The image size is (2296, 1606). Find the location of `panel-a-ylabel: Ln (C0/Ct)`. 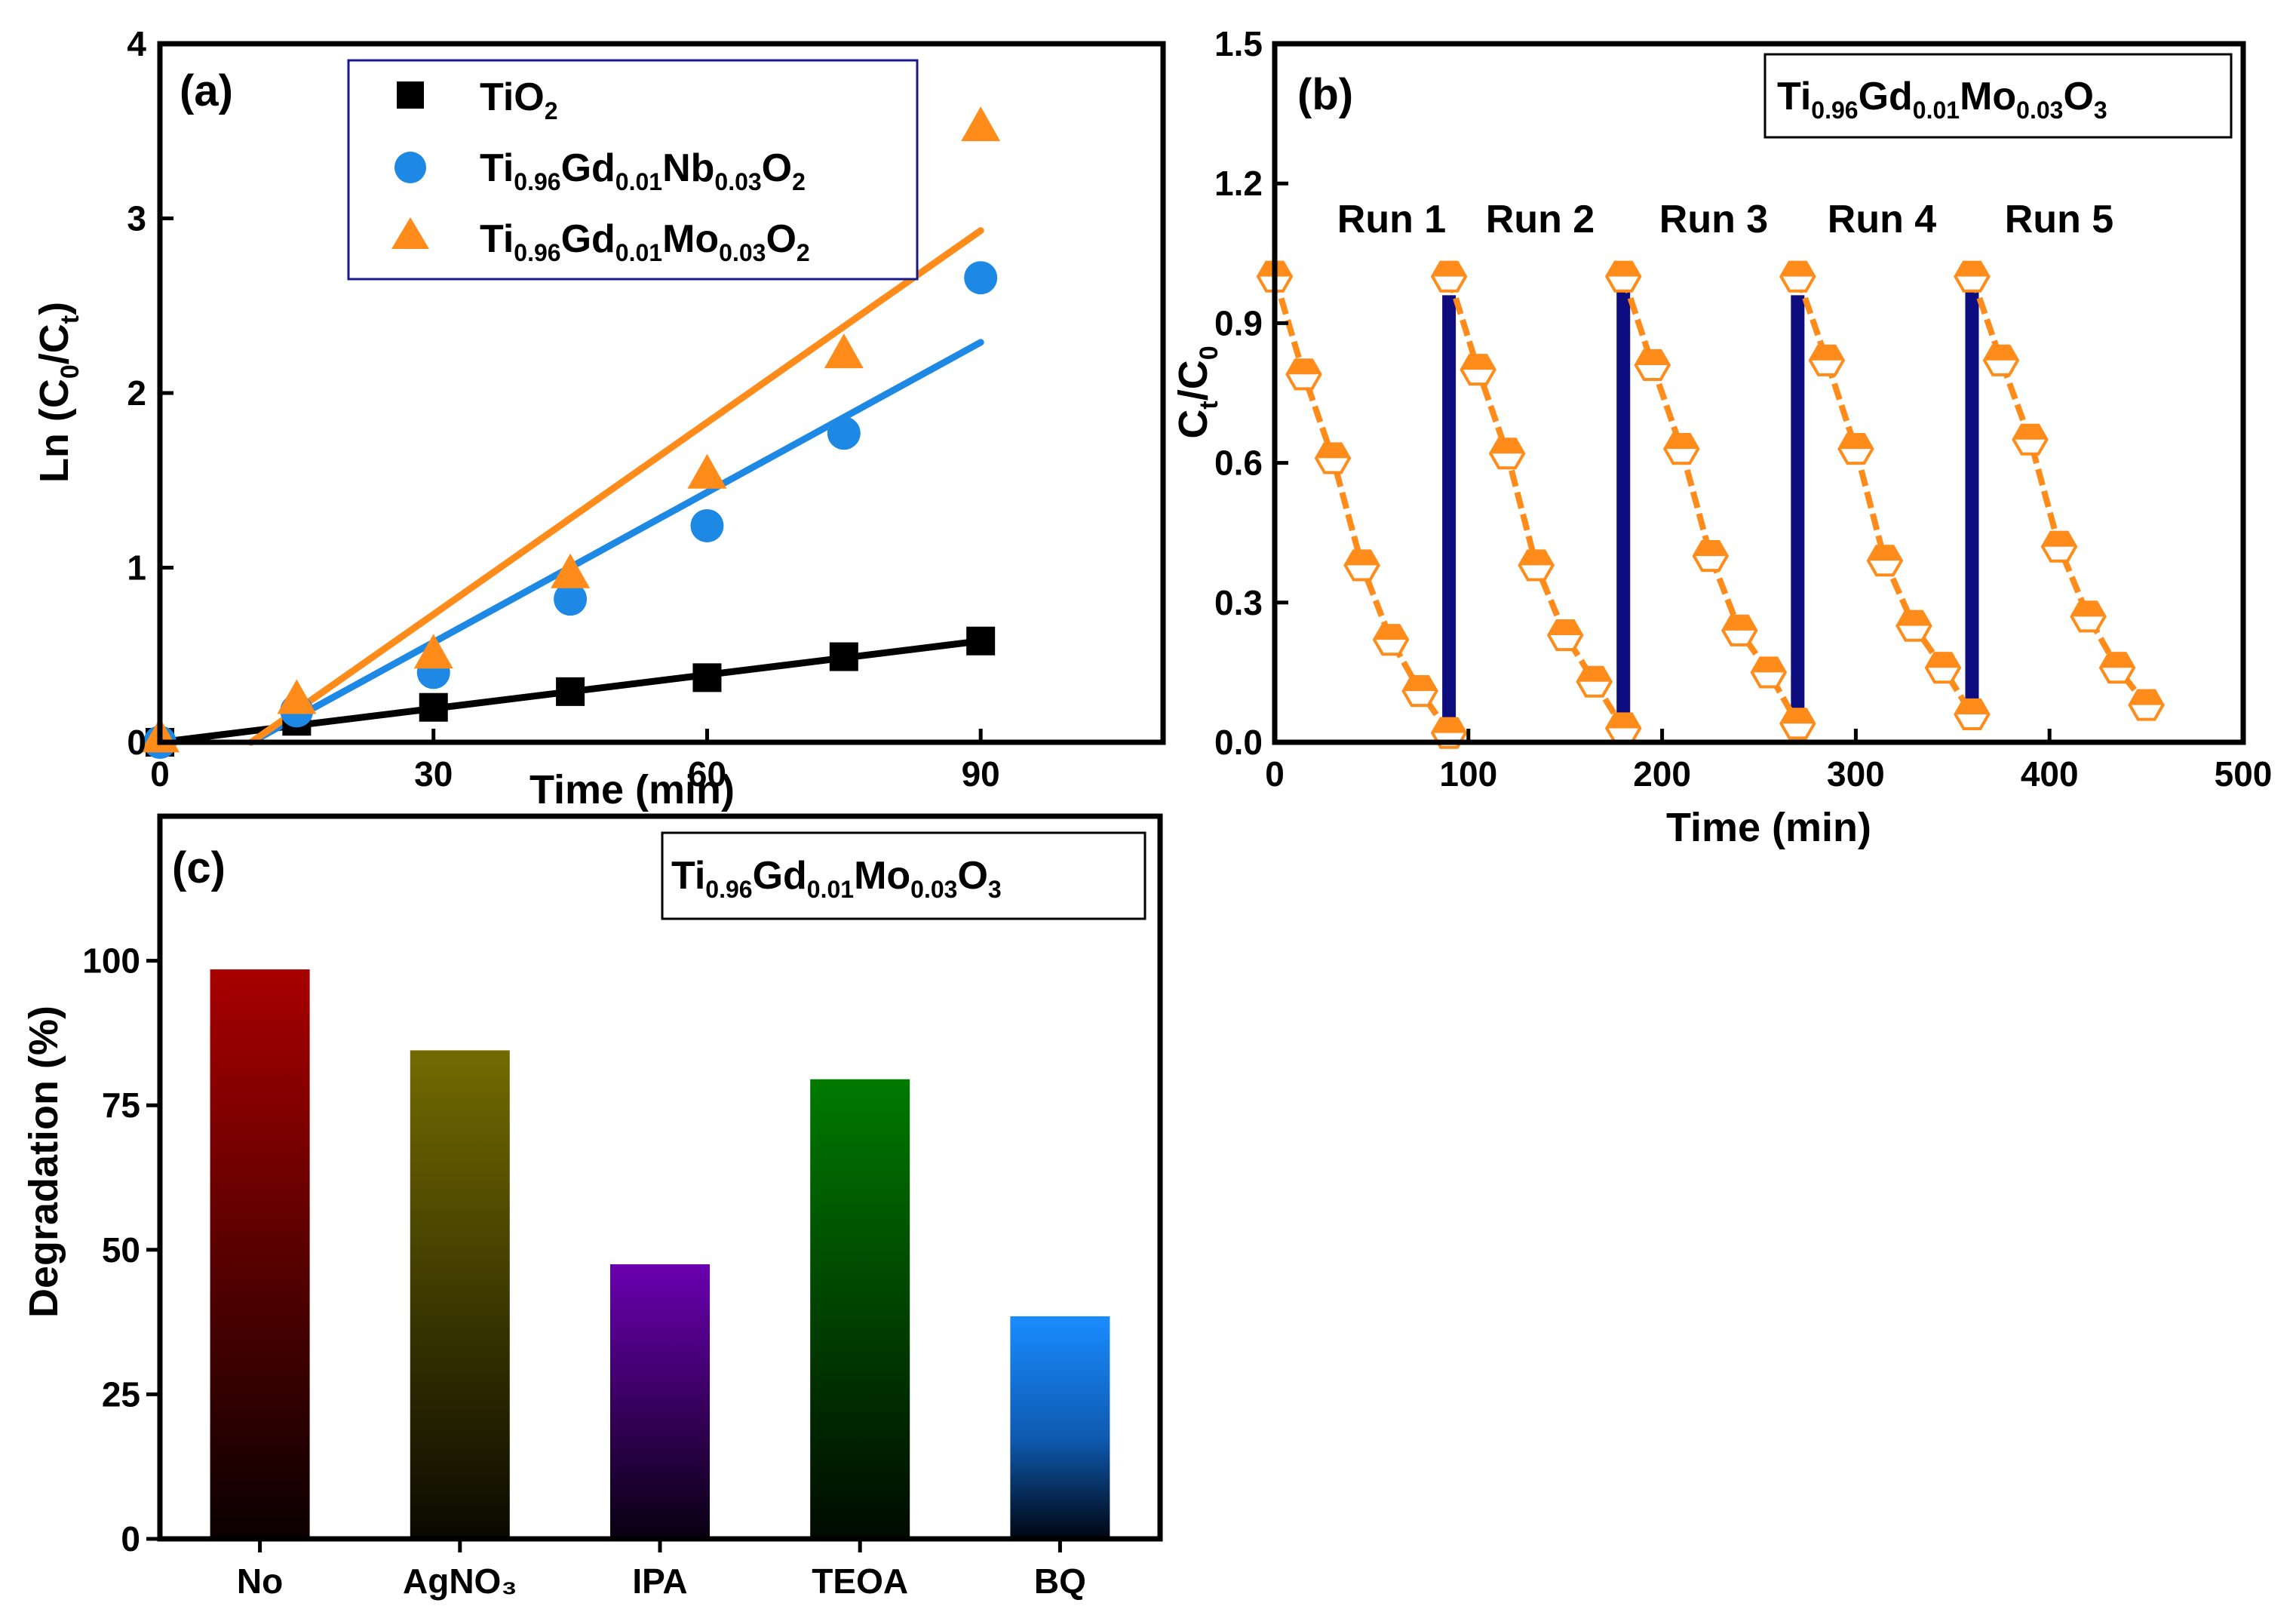

panel-a-ylabel: Ln (C0/Ct) is located at coordinates (58, 392).